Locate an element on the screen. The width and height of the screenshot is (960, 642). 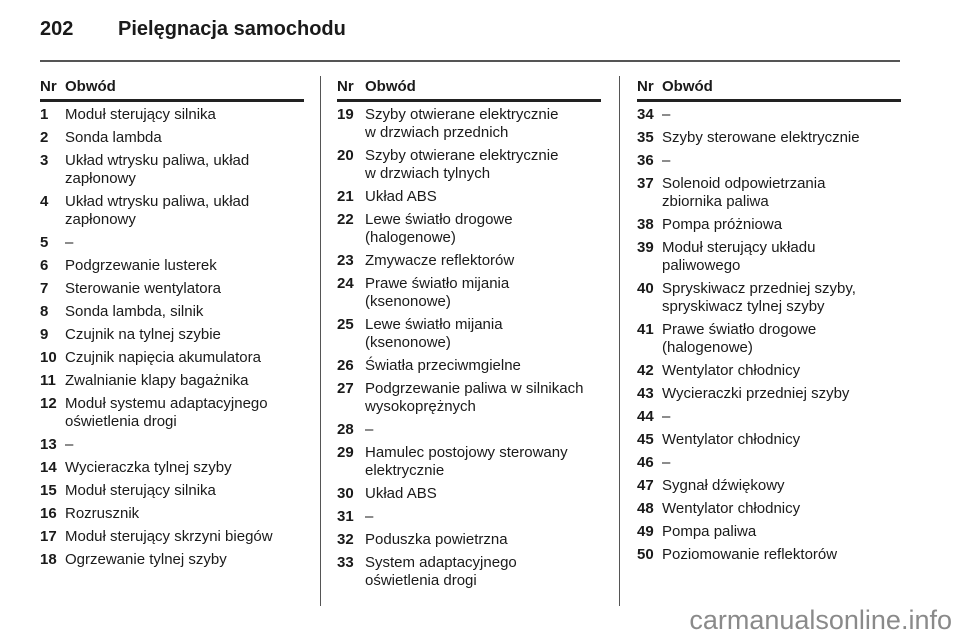
fuse-number: 34 is located at coordinates (645, 114).